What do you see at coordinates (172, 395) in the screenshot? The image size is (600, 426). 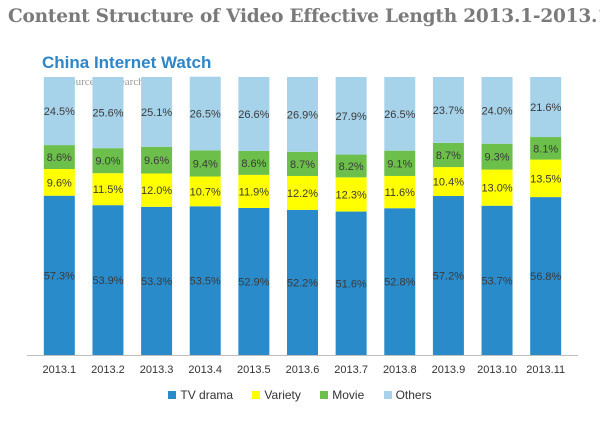 I see `legend-swatch-tv-drama` at bounding box center [172, 395].